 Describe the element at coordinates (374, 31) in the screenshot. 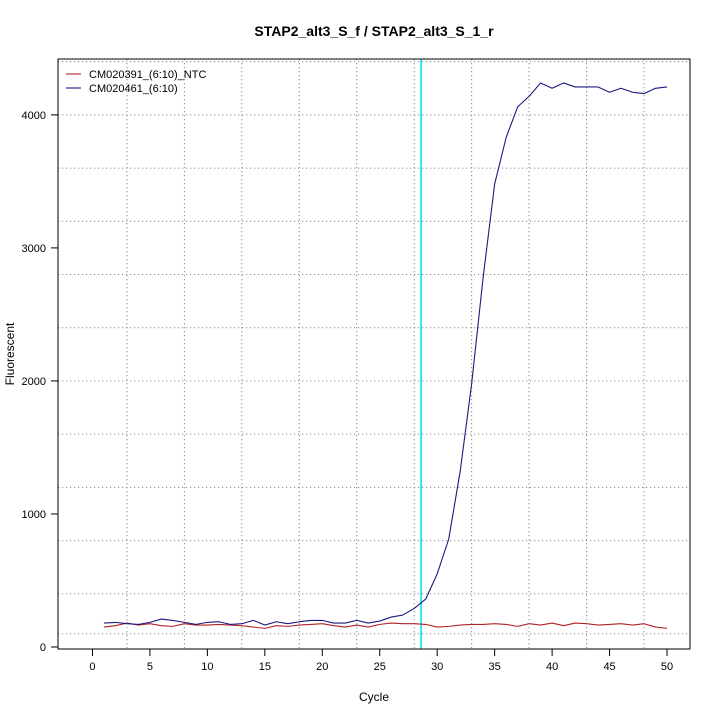

I see `chart-title: STAP2_alt3_S_f / STAP2_alt3_S_1_r` at that location.